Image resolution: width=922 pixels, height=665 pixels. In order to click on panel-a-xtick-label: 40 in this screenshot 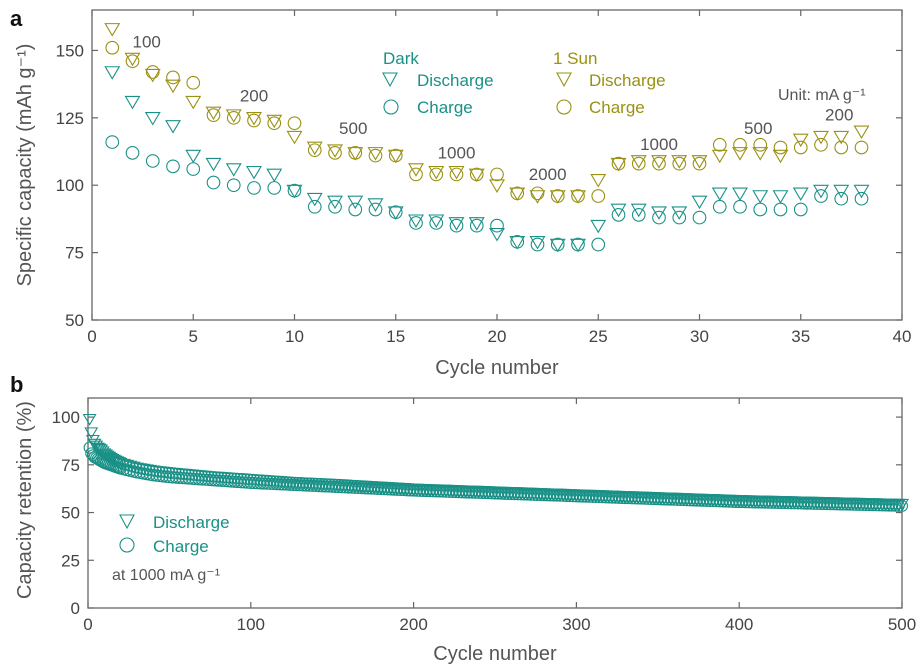, I will do `click(902, 336)`.